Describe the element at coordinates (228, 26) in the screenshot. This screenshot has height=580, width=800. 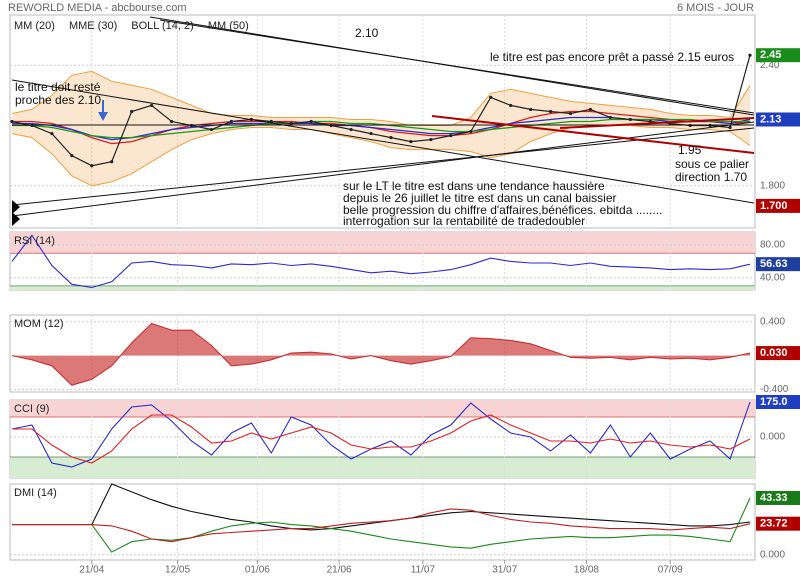
I see `legend-entry: MM (50)` at that location.